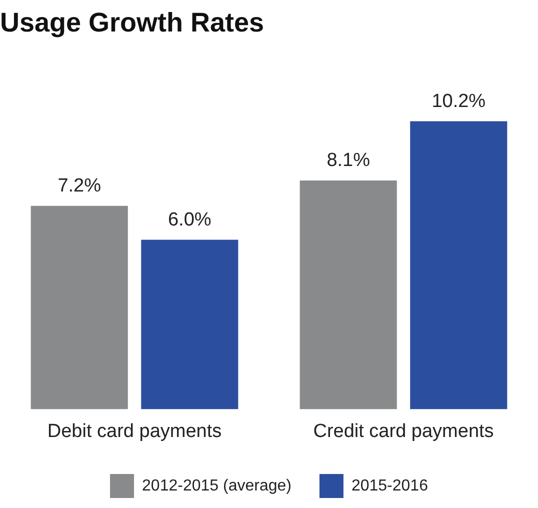 The height and width of the screenshot is (508, 538). What do you see at coordinates (190, 220) in the screenshot?
I see `data-label: 6.0%` at bounding box center [190, 220].